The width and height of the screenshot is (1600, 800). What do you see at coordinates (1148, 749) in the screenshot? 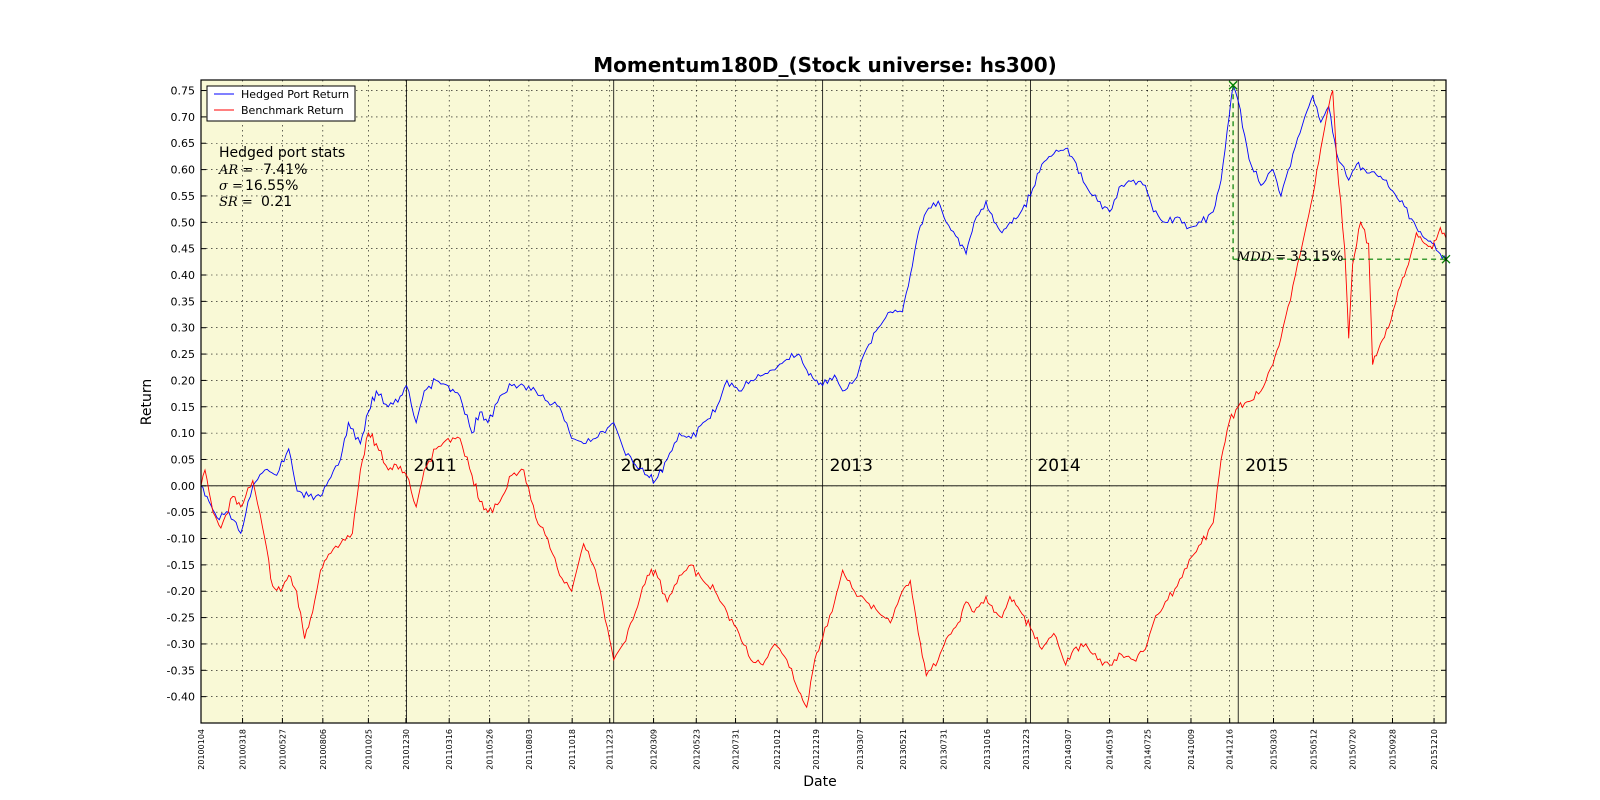
I see `x-tick-label: 20140725` at bounding box center [1148, 749].